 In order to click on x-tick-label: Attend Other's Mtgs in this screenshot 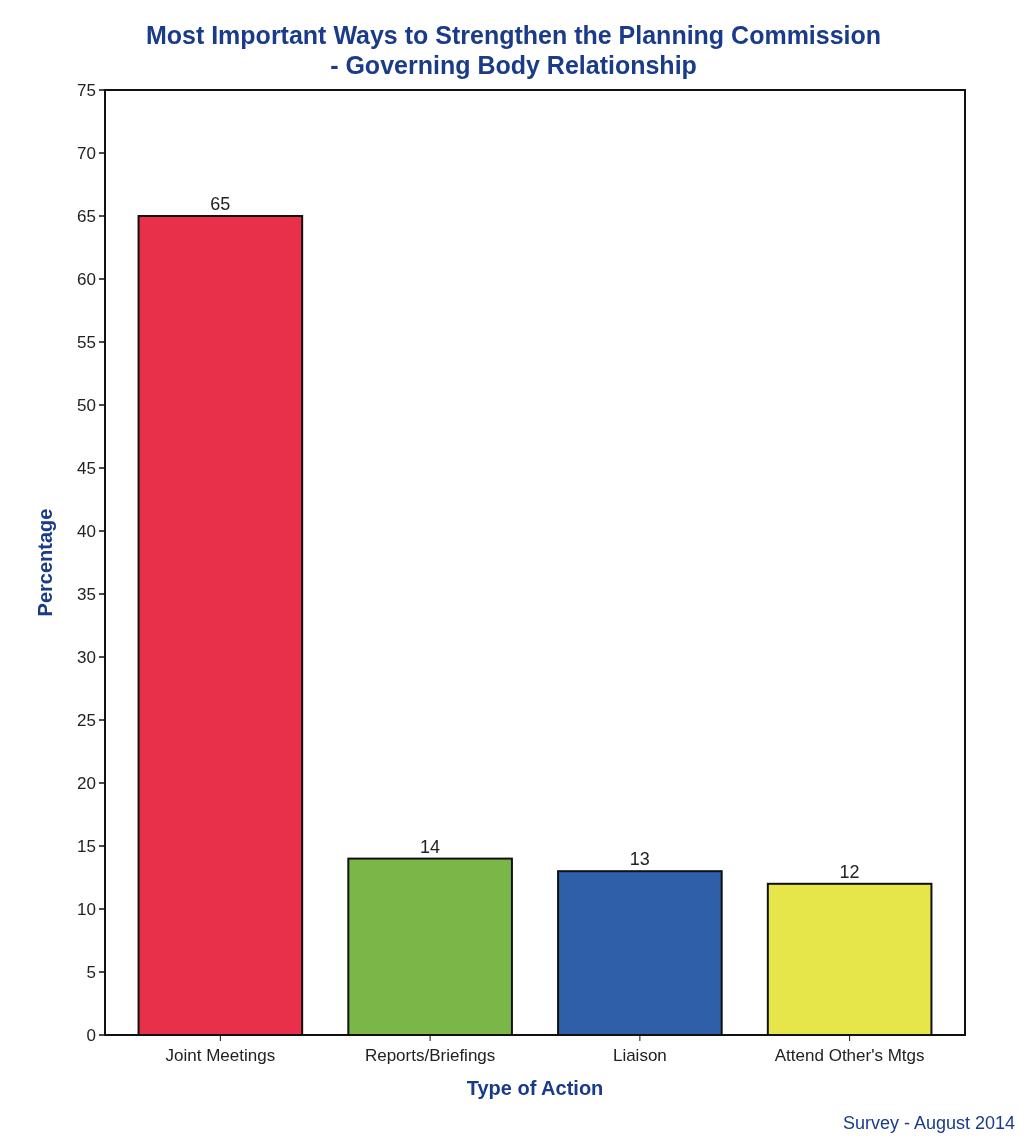, I will do `click(849, 1055)`.